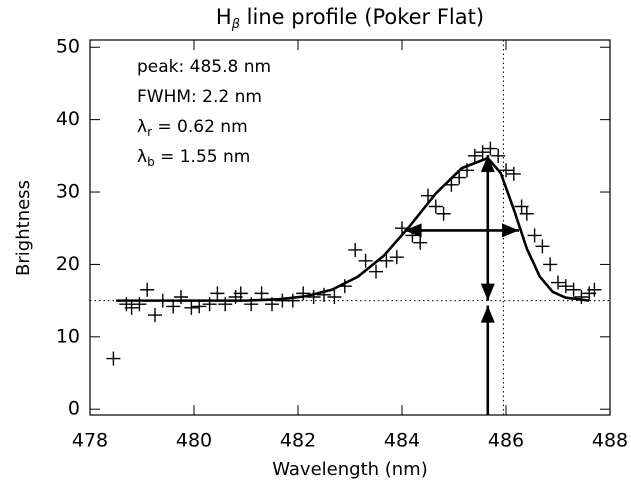 Image resolution: width=631 pixels, height=486 pixels. What do you see at coordinates (149, 132) in the screenshot?
I see `annotation-subscript: r` at bounding box center [149, 132].